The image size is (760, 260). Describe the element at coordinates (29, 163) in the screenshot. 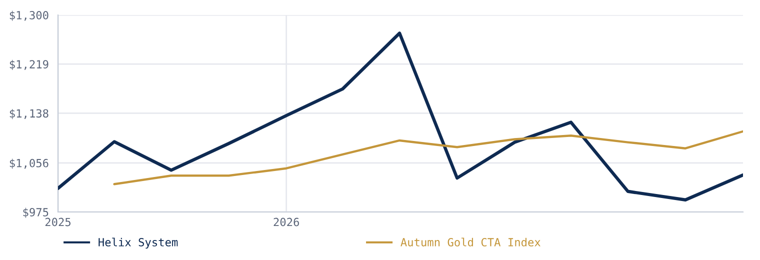

I see `y-tick-label: $1,056` at that location.